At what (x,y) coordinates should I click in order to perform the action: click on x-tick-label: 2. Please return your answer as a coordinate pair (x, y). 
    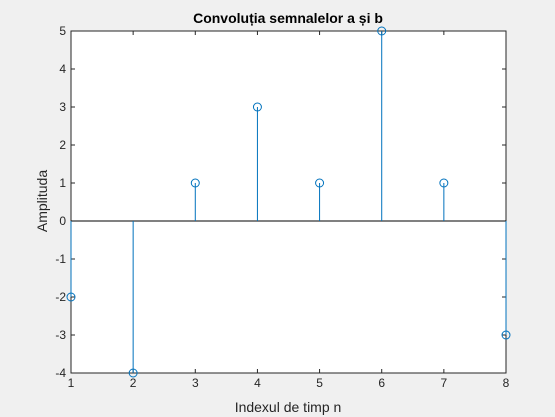
    Looking at the image, I should click on (133, 383).